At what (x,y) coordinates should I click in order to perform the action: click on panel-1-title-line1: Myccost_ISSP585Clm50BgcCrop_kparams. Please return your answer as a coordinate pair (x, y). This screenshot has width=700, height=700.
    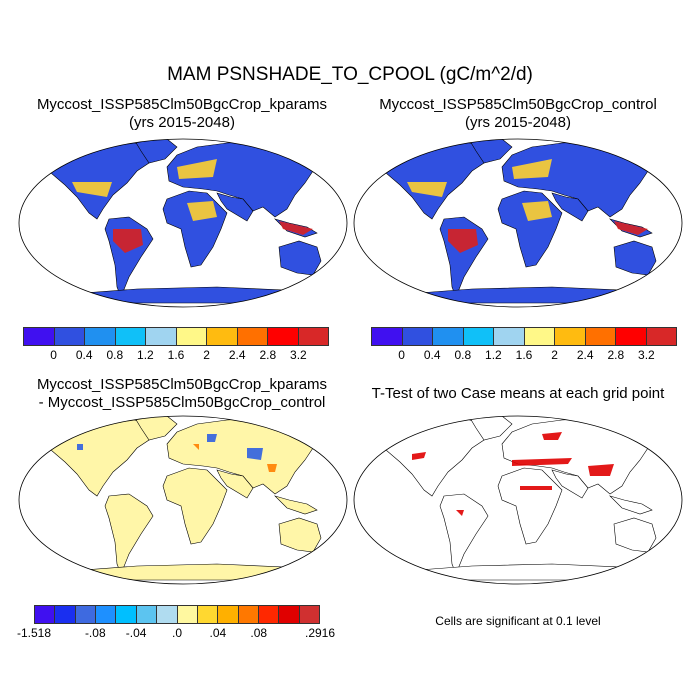
    Looking at the image, I should click on (182, 104).